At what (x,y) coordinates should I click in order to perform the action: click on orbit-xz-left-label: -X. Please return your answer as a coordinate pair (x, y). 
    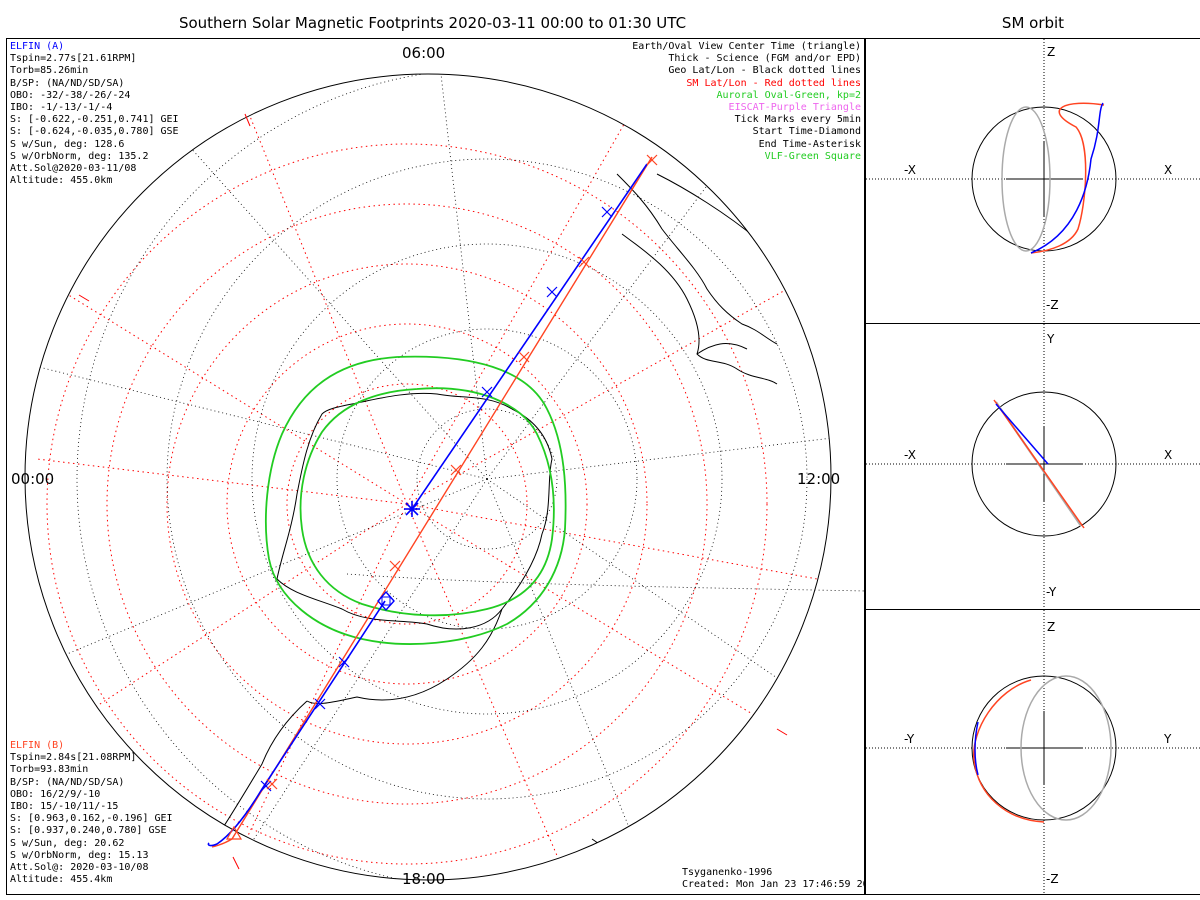
    Looking at the image, I should click on (910, 170).